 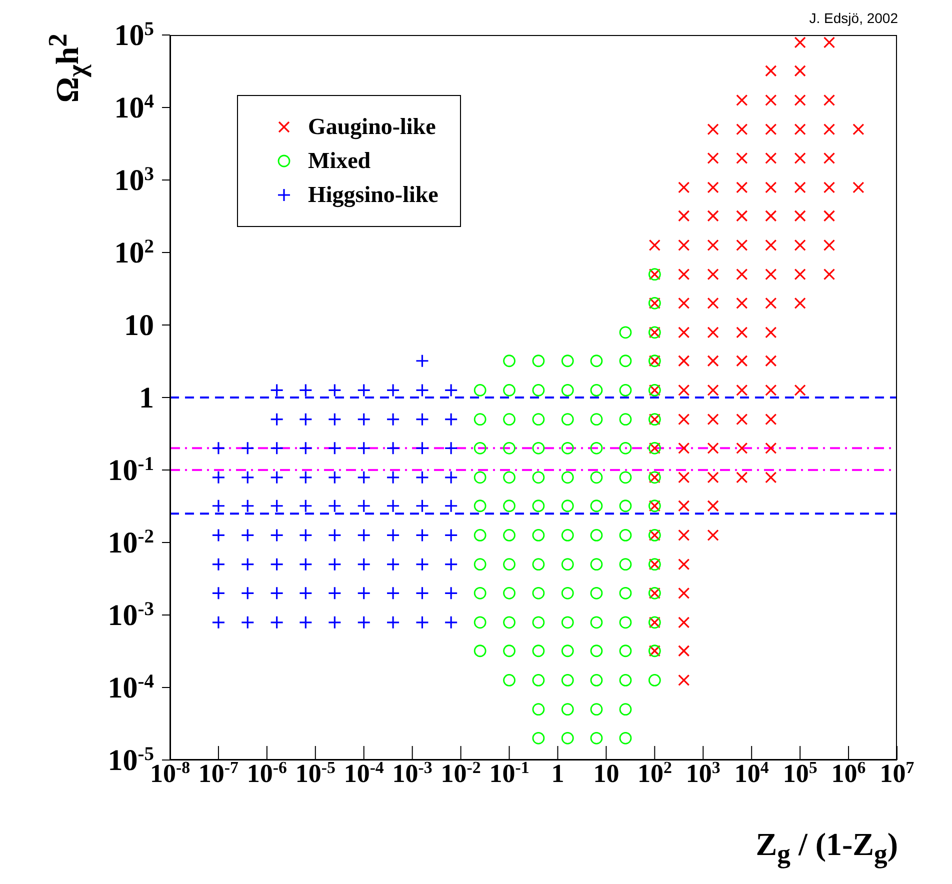 I want to click on y-tick-label: 10$^{4}$, so click(x=134, y=107).